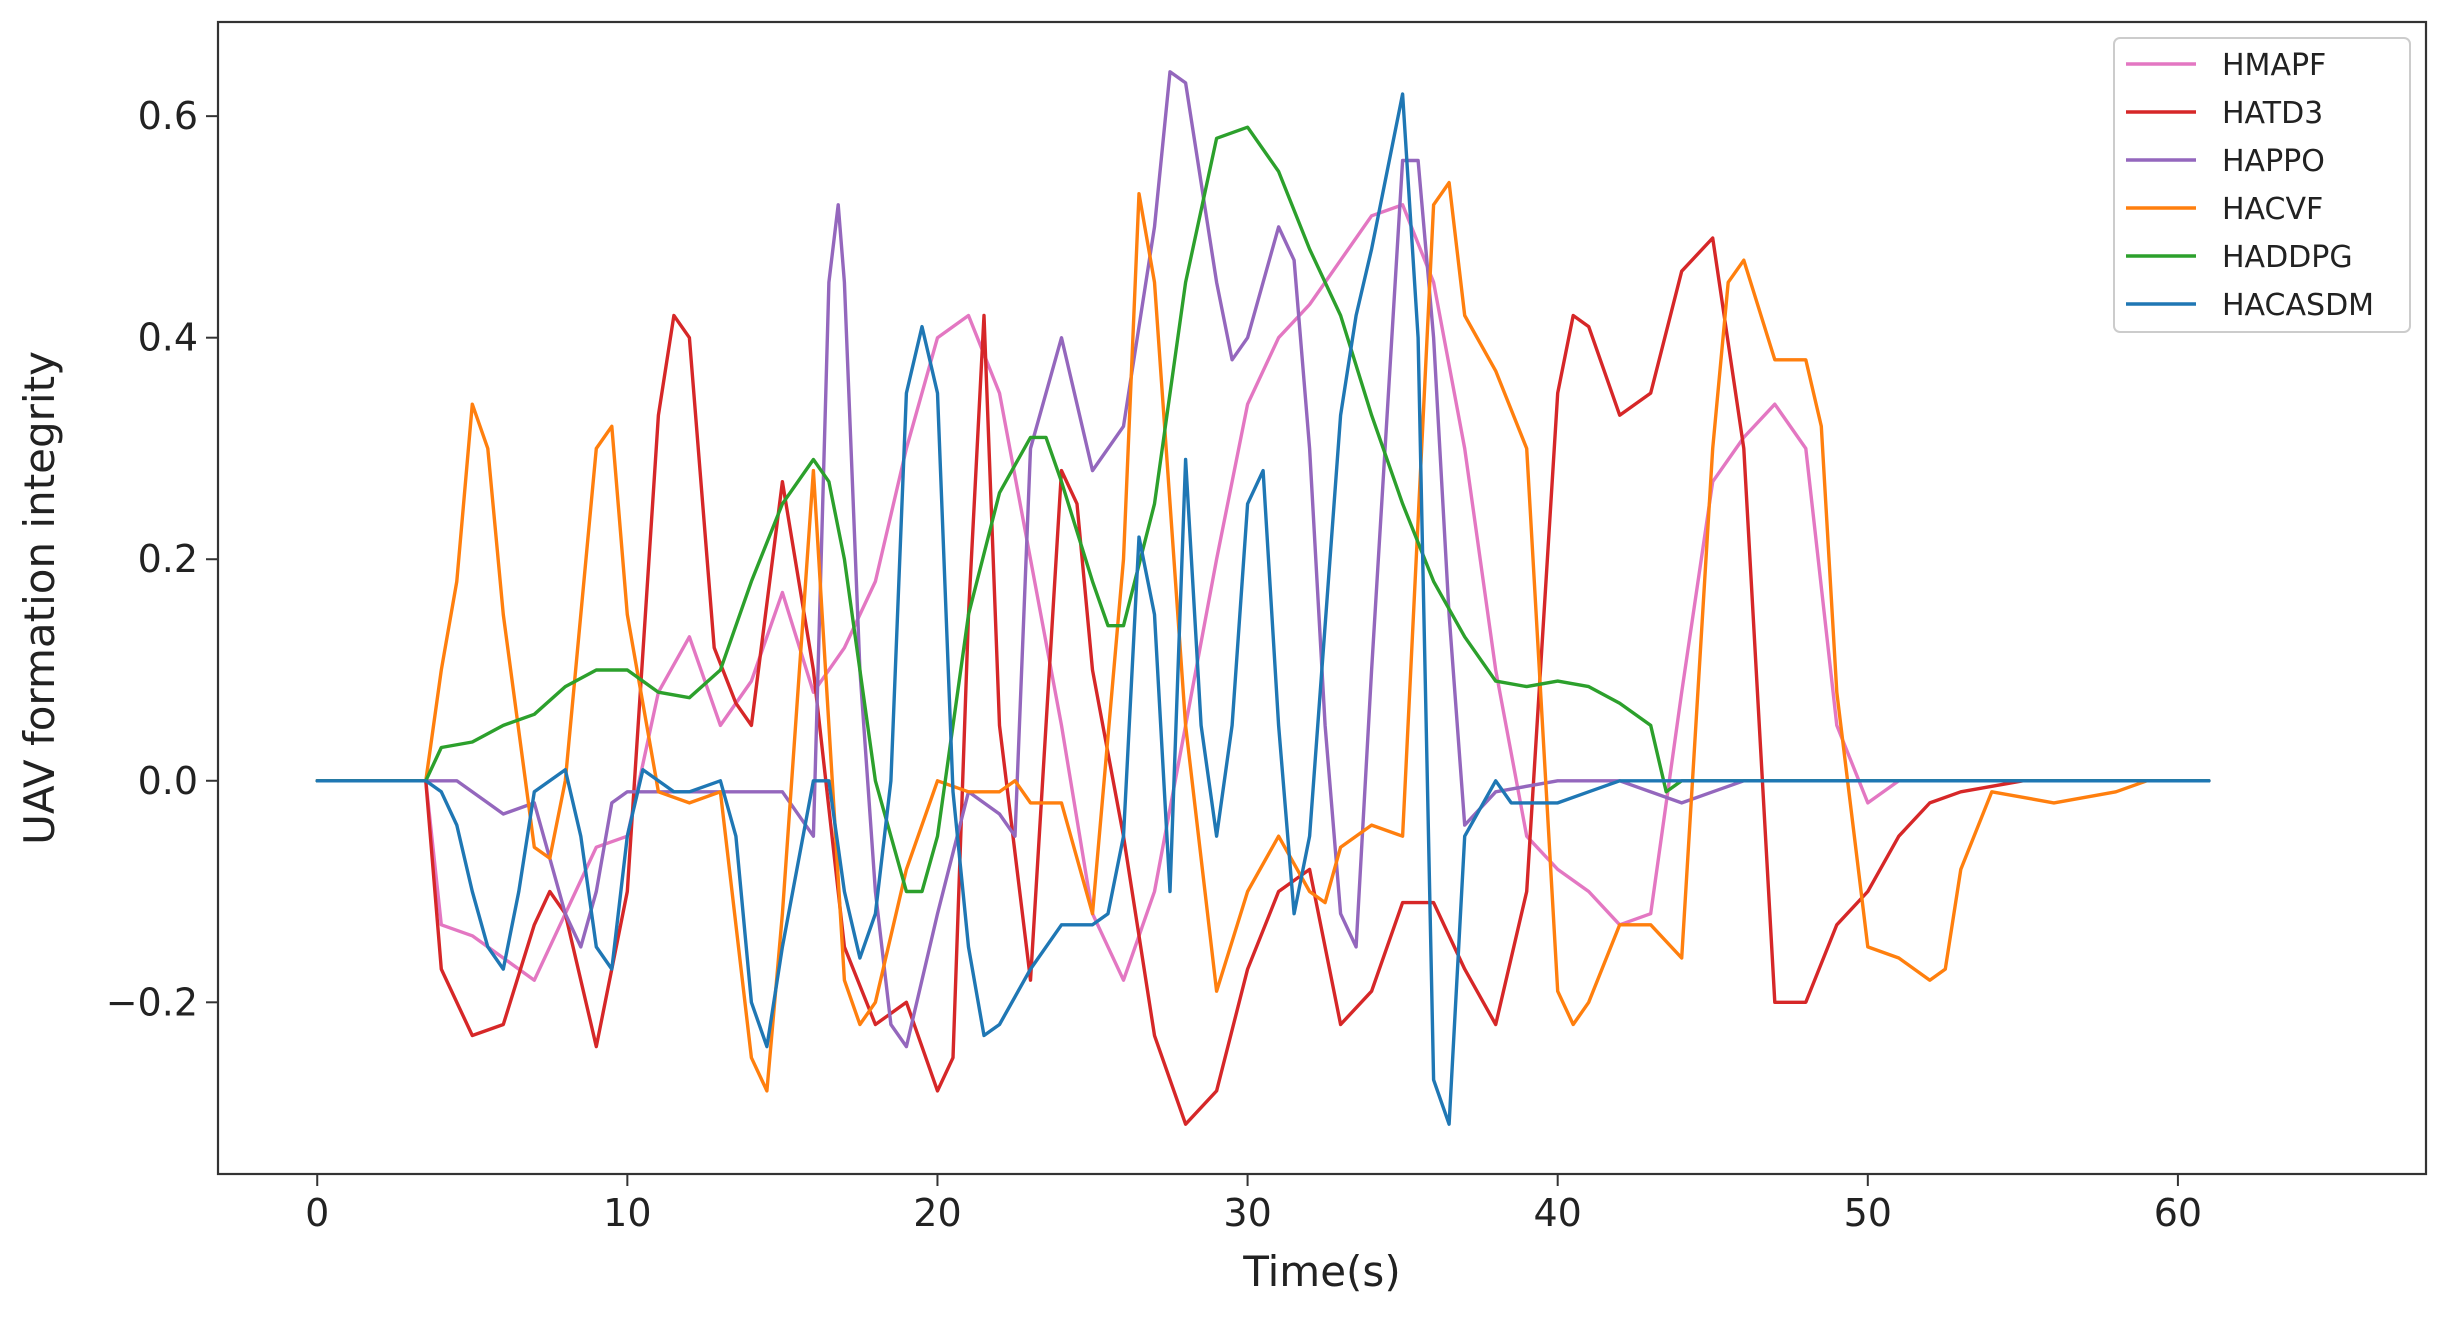 This screenshot has height=1319, width=2443. I want to click on legend: HMAPF HATD3 HAPPO HACVF HADDPG HACASDM, so click(2262, 185).